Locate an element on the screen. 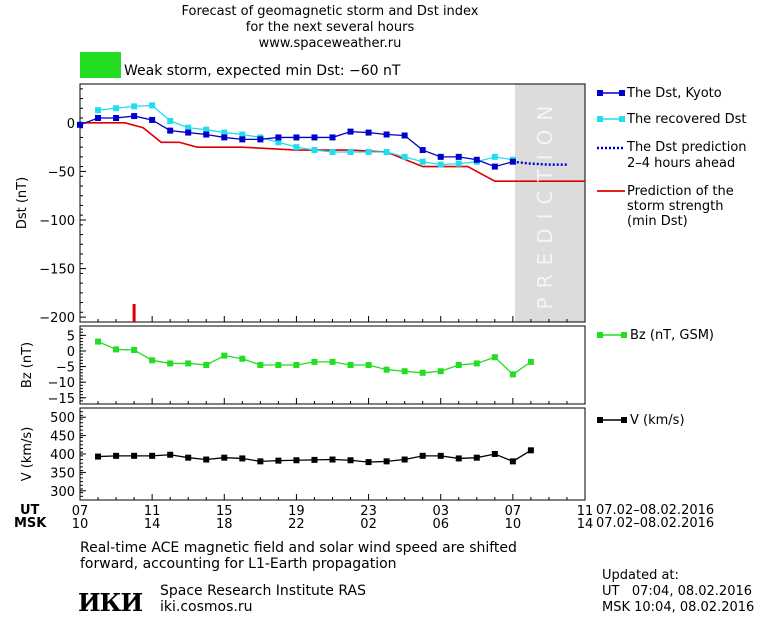  updated-label: Updated at: is located at coordinates (640, 575).